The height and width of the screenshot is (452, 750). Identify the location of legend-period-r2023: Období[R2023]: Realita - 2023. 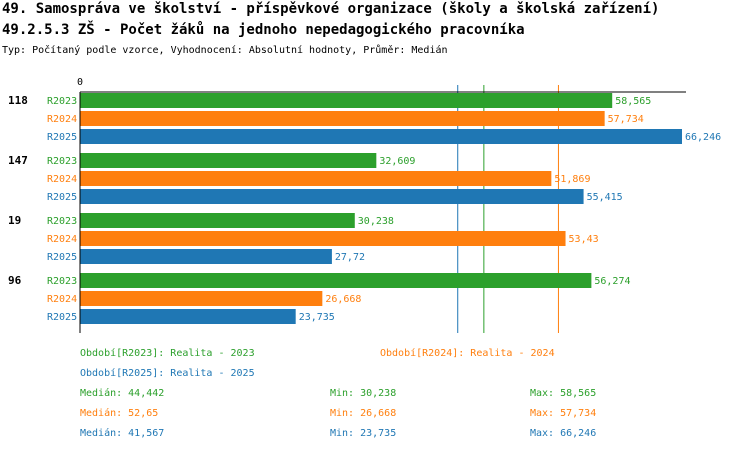
(167, 353).